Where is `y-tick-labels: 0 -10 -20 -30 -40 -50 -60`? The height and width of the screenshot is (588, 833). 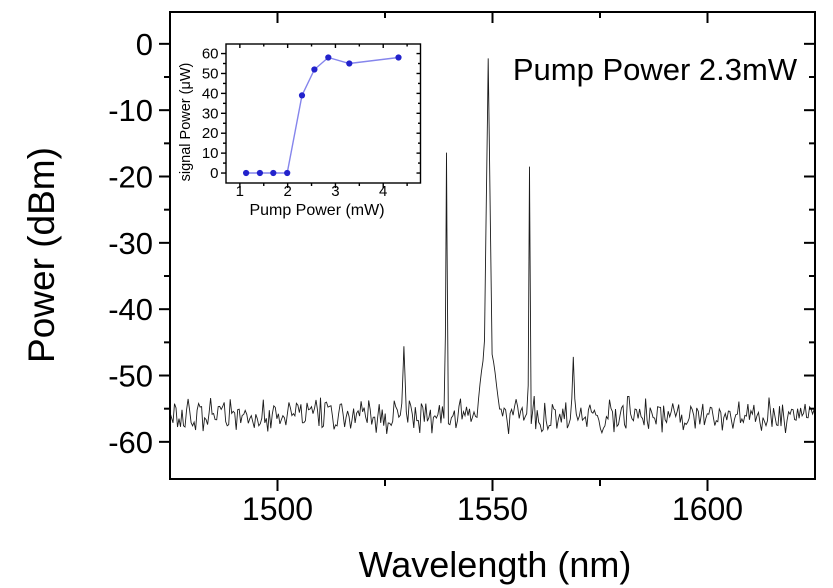
y-tick-labels: 0 -10 -20 -30 -40 -50 -60 is located at coordinates (130, 243).